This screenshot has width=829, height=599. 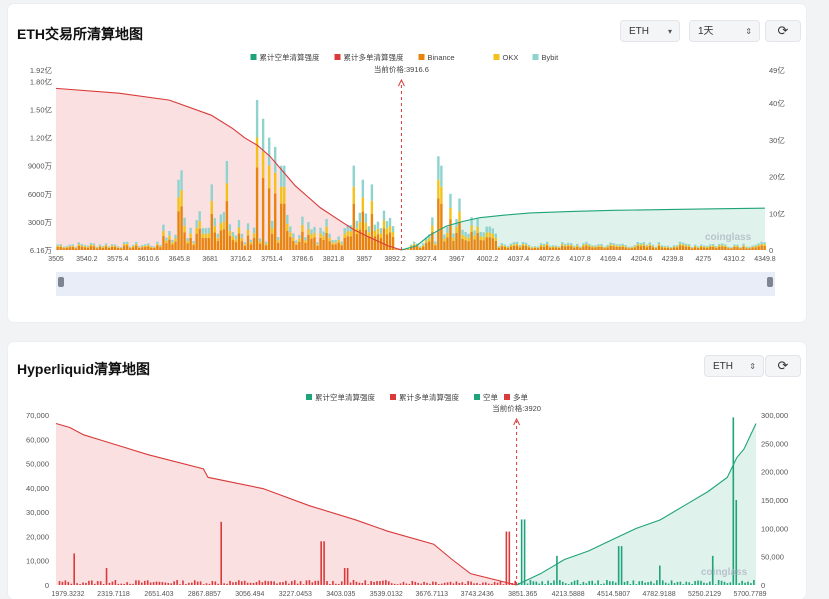 What do you see at coordinates (734, 366) in the screenshot?
I see `coin-select: ETH ⇕` at bounding box center [734, 366].